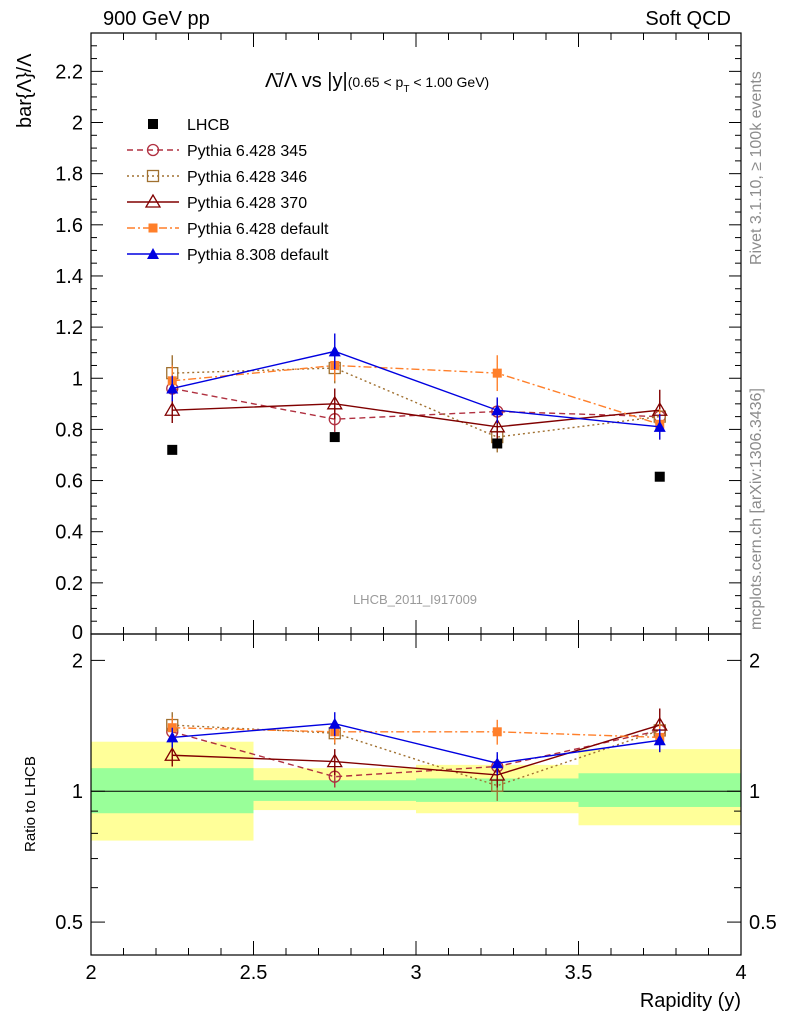 This screenshot has height=1024, width=786. Describe the element at coordinates (688, 19) in the screenshot. I see `header-right: Soft QCD` at that location.